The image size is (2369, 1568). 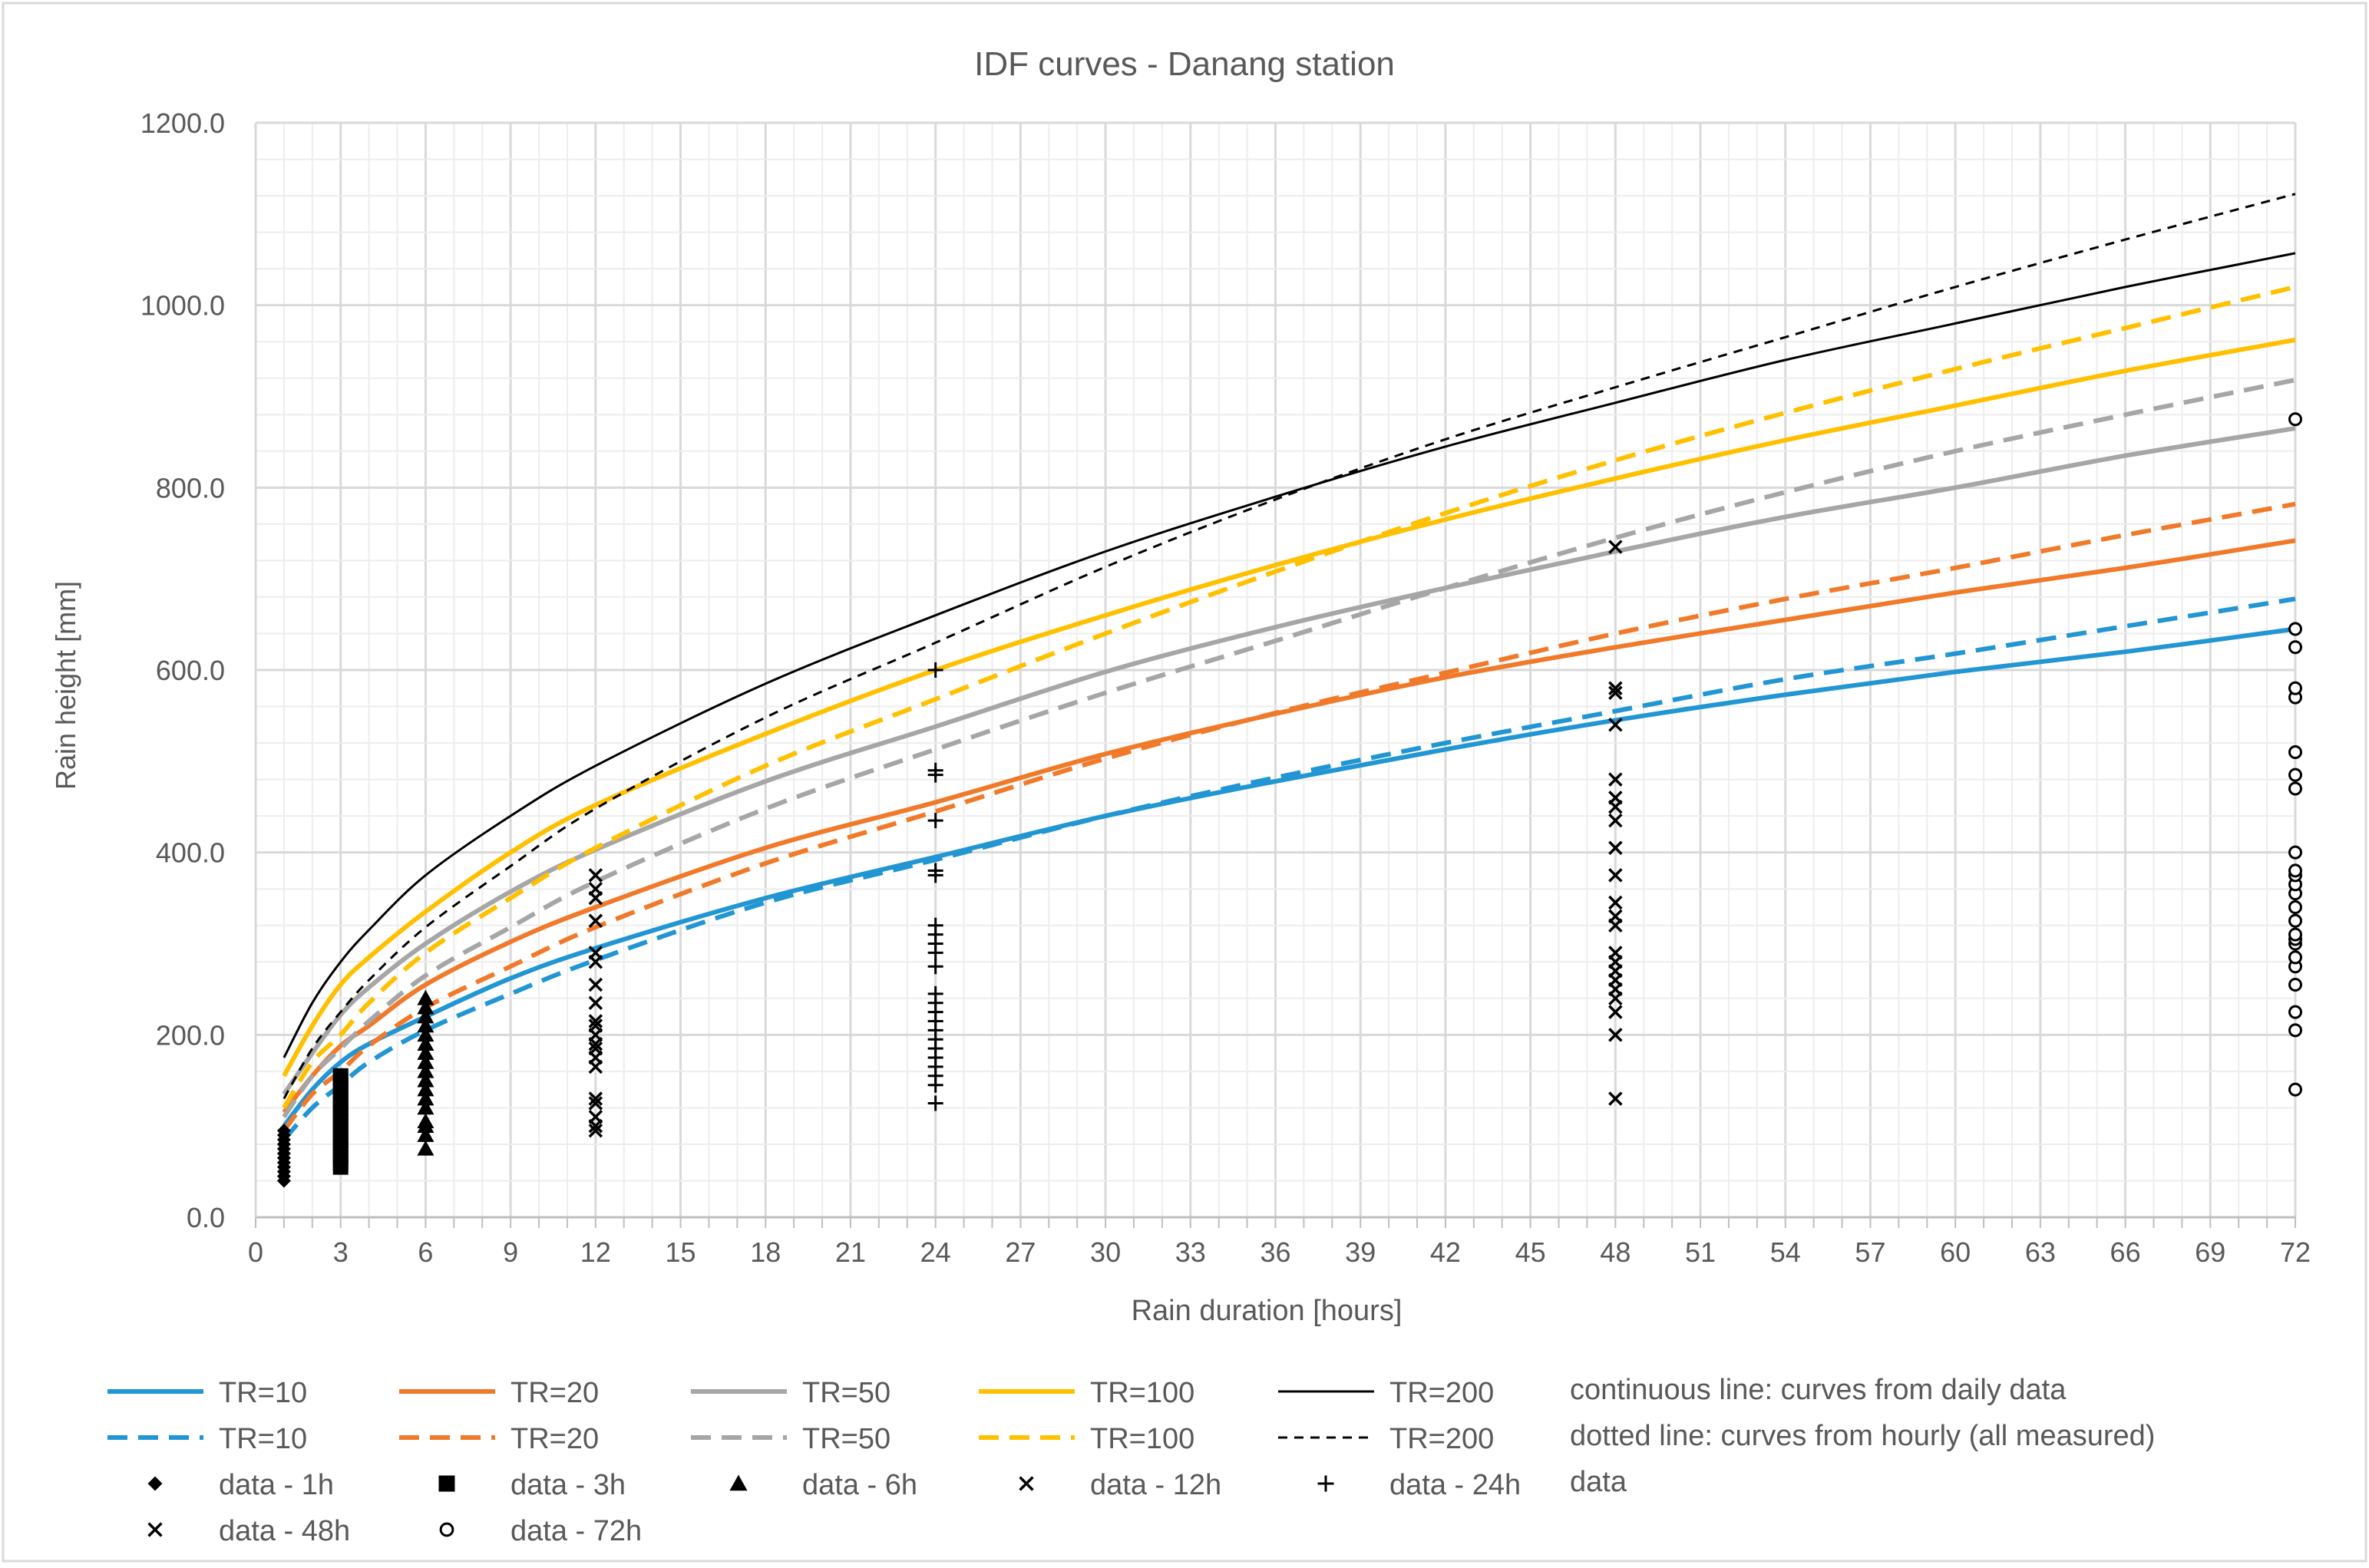 I want to click on x-tick-label: 15, so click(x=681, y=1252).